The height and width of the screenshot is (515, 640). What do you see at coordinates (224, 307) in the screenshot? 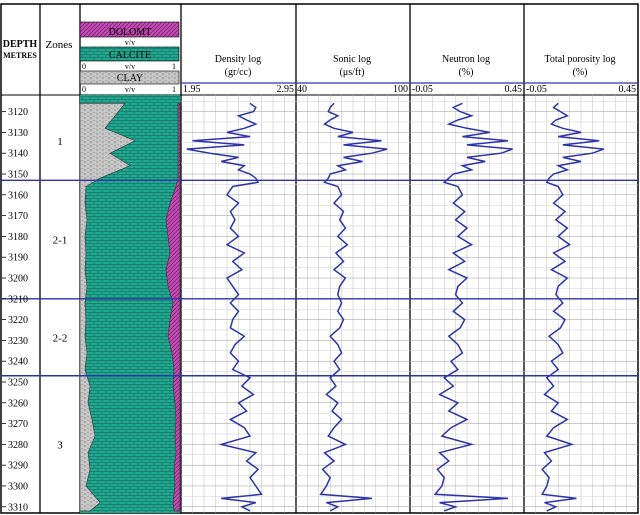
I see `curve-density-log` at bounding box center [224, 307].